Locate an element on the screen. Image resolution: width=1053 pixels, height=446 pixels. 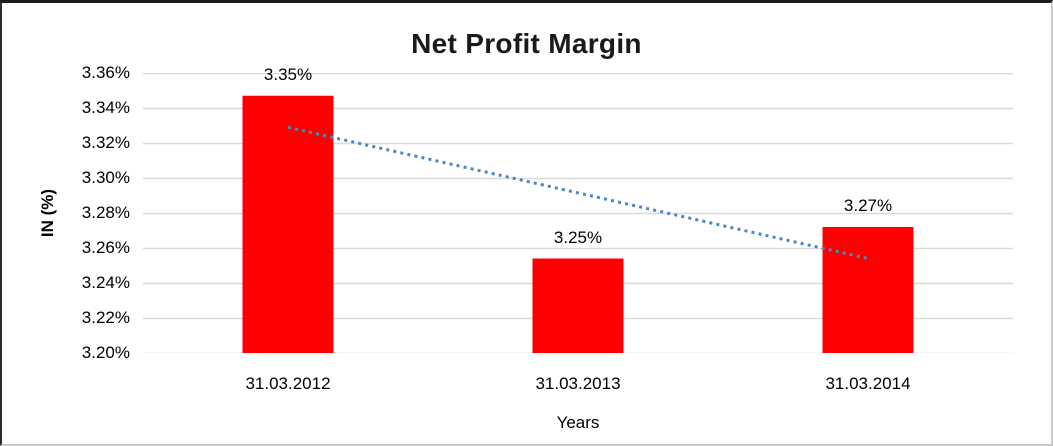
bar-value-label: 3.27% is located at coordinates (868, 205).